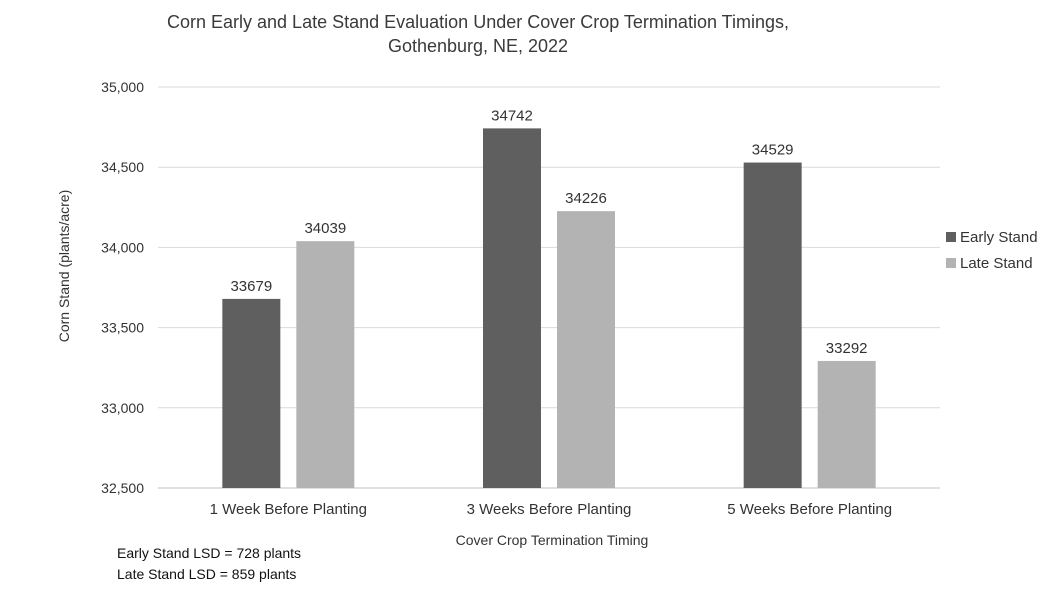  Describe the element at coordinates (999, 237) in the screenshot. I see `legend-label: Early Stand` at that location.